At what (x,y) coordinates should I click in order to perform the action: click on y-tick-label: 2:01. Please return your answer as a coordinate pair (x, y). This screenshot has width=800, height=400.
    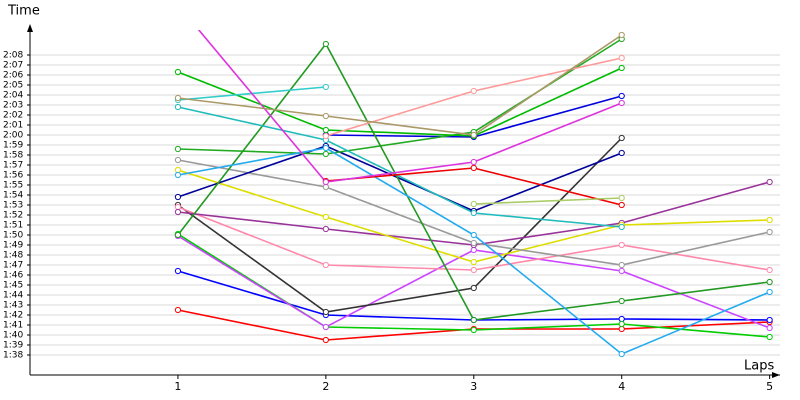
    Looking at the image, I should click on (13, 126).